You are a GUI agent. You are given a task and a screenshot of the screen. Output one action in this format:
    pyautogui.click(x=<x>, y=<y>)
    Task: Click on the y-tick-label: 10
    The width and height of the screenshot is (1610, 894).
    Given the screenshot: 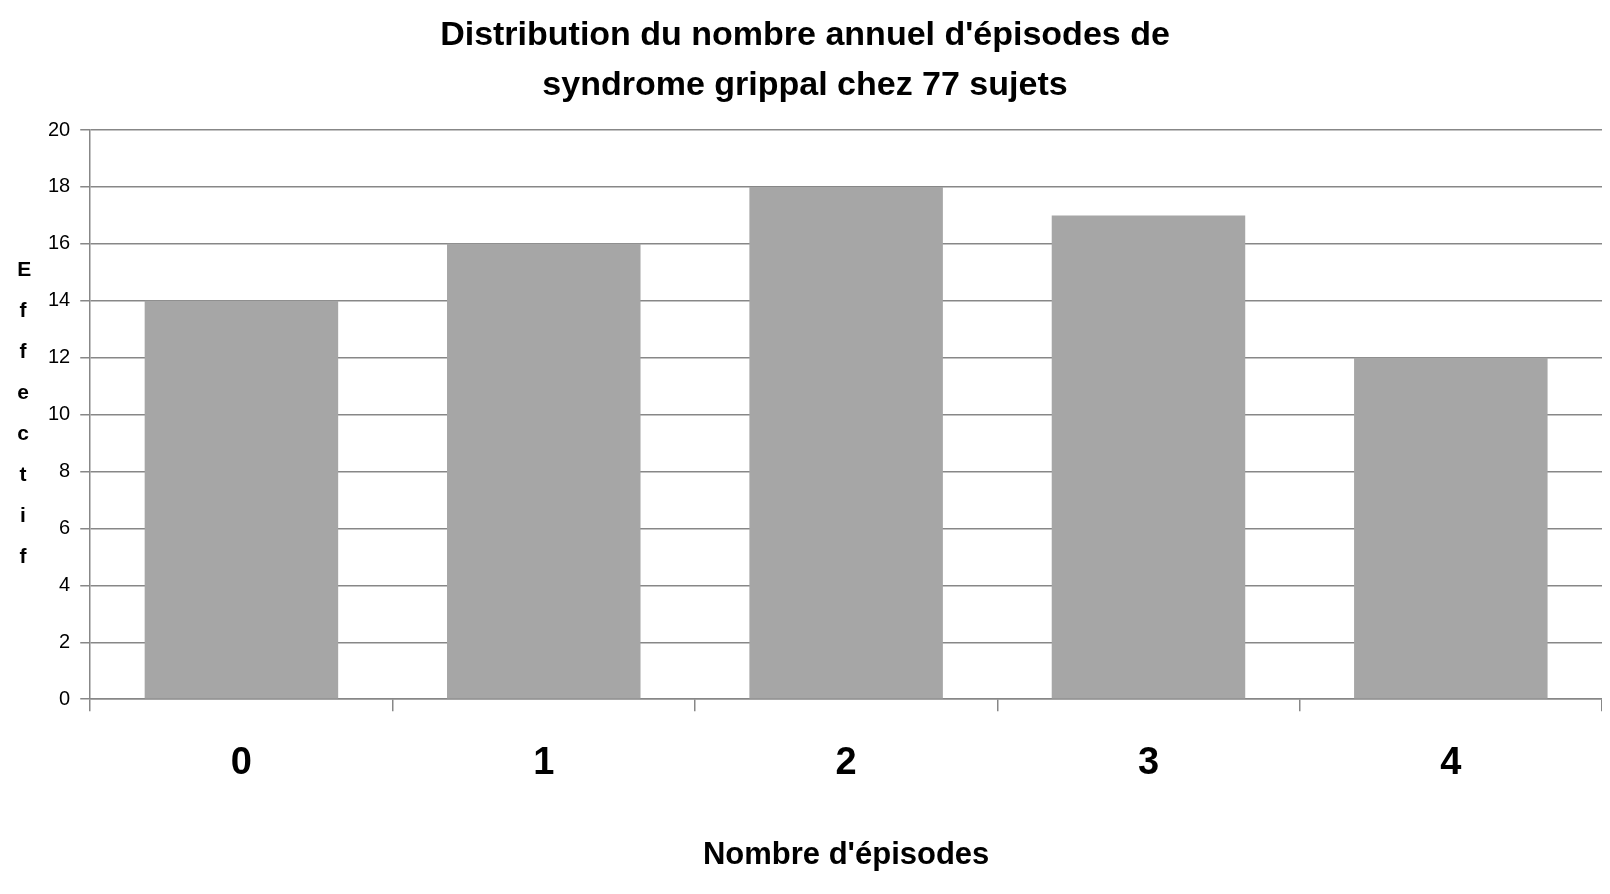 What is the action you would take?
    pyautogui.click(x=59, y=413)
    